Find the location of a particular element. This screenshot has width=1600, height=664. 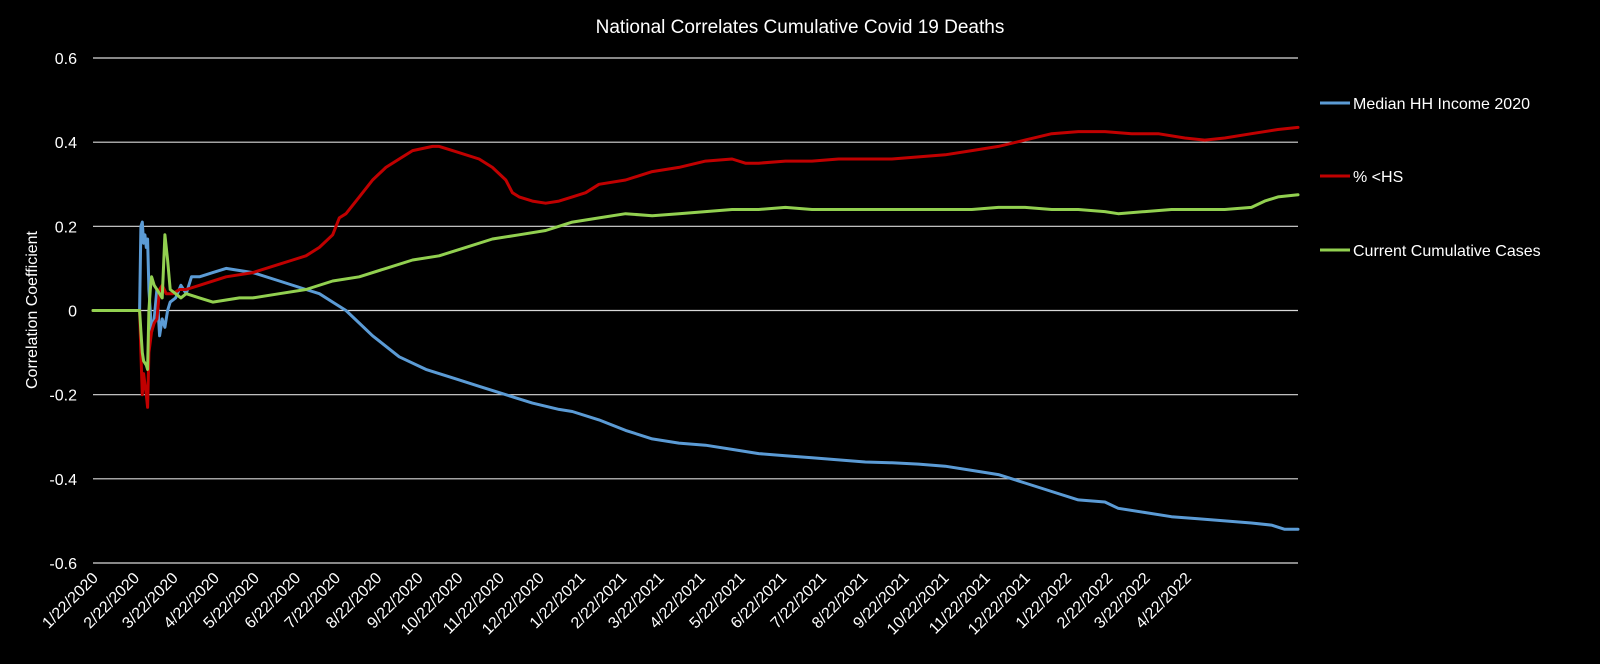

y-tick-label: 0.6 is located at coordinates (66, 59).